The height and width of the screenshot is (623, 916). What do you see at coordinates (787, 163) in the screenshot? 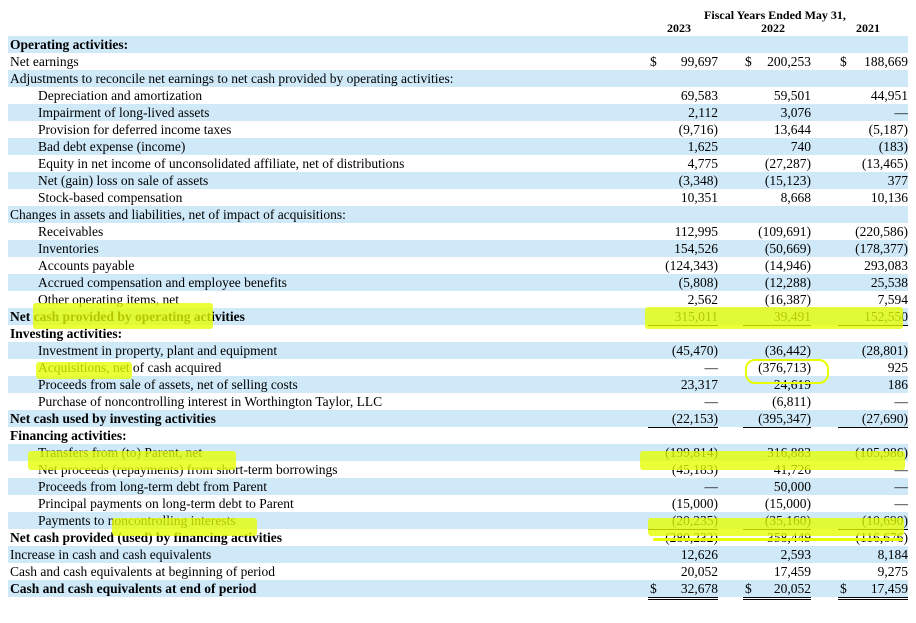
I see `row-value-2022: (27,287)` at bounding box center [787, 163].